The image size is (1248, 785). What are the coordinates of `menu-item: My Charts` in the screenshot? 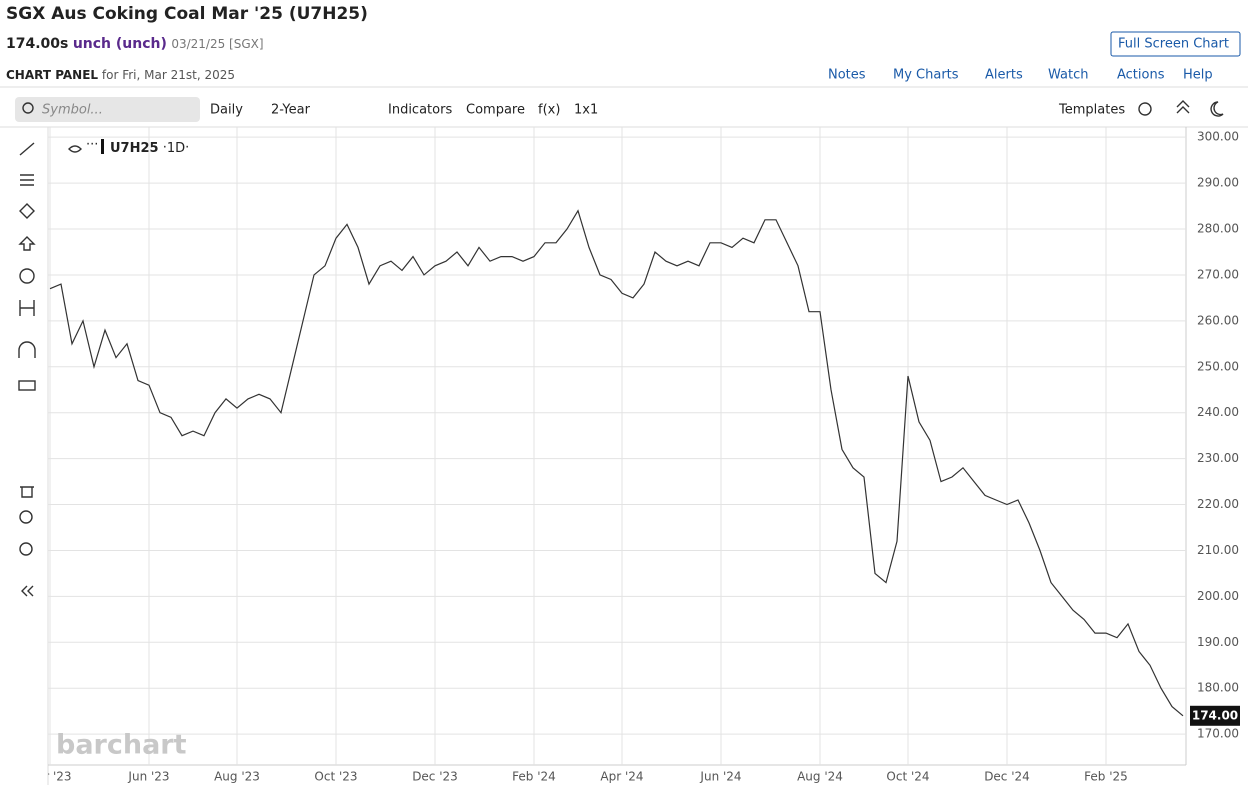 It's located at (926, 75).